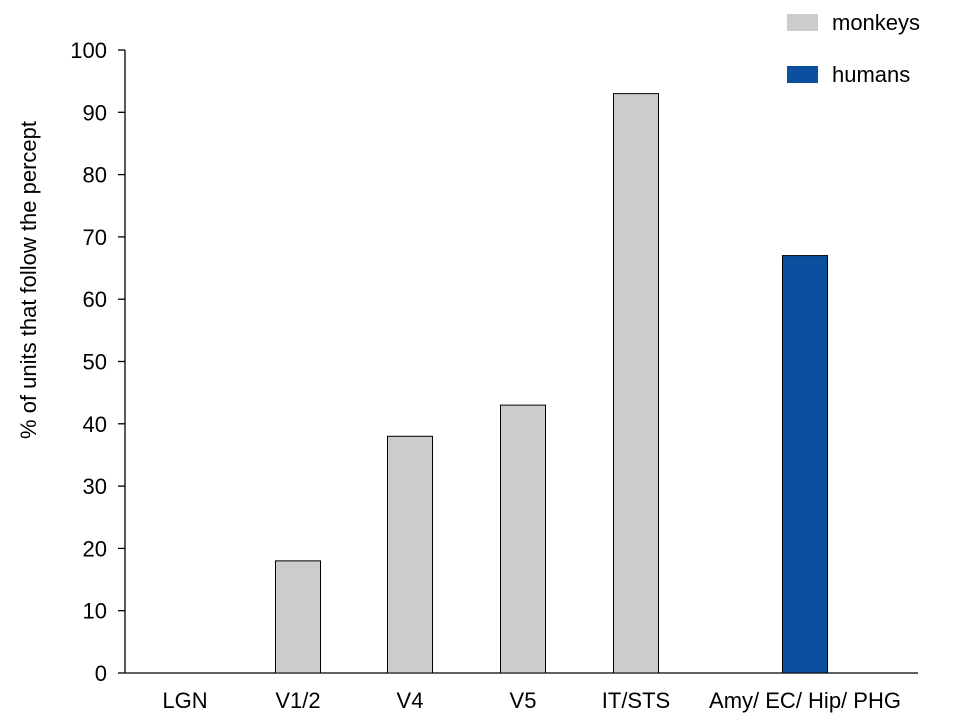 The height and width of the screenshot is (720, 977). I want to click on y-axis: 0 10 20 30 40 50 60 70 80 90 100, so click(98, 362).